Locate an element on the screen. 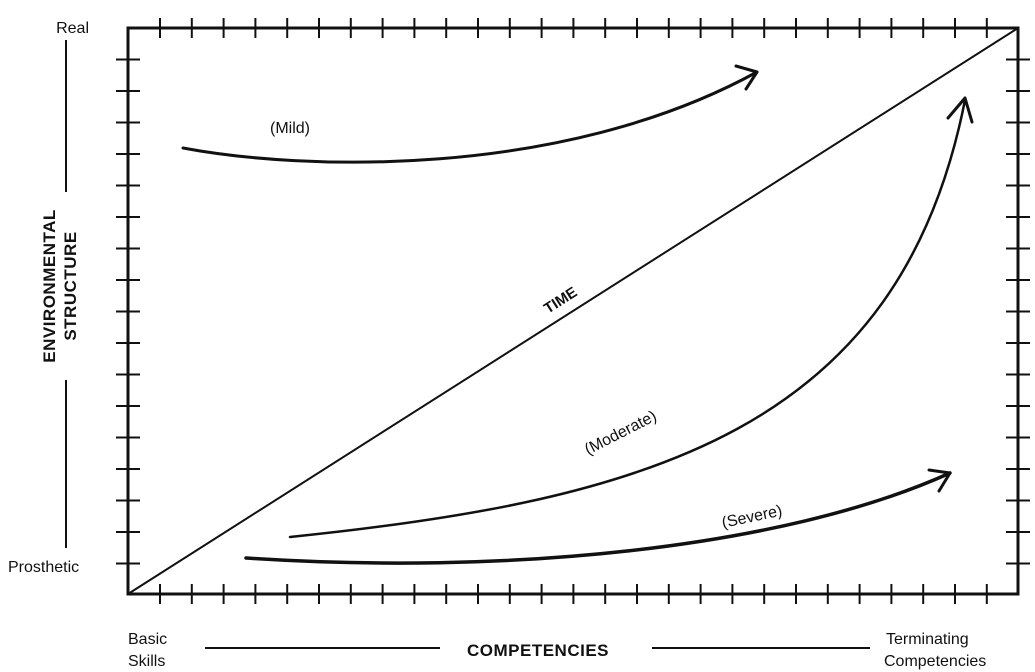 Image resolution: width=1035 pixels, height=672 pixels. moderate-label: (Moderate) is located at coordinates (620, 433).